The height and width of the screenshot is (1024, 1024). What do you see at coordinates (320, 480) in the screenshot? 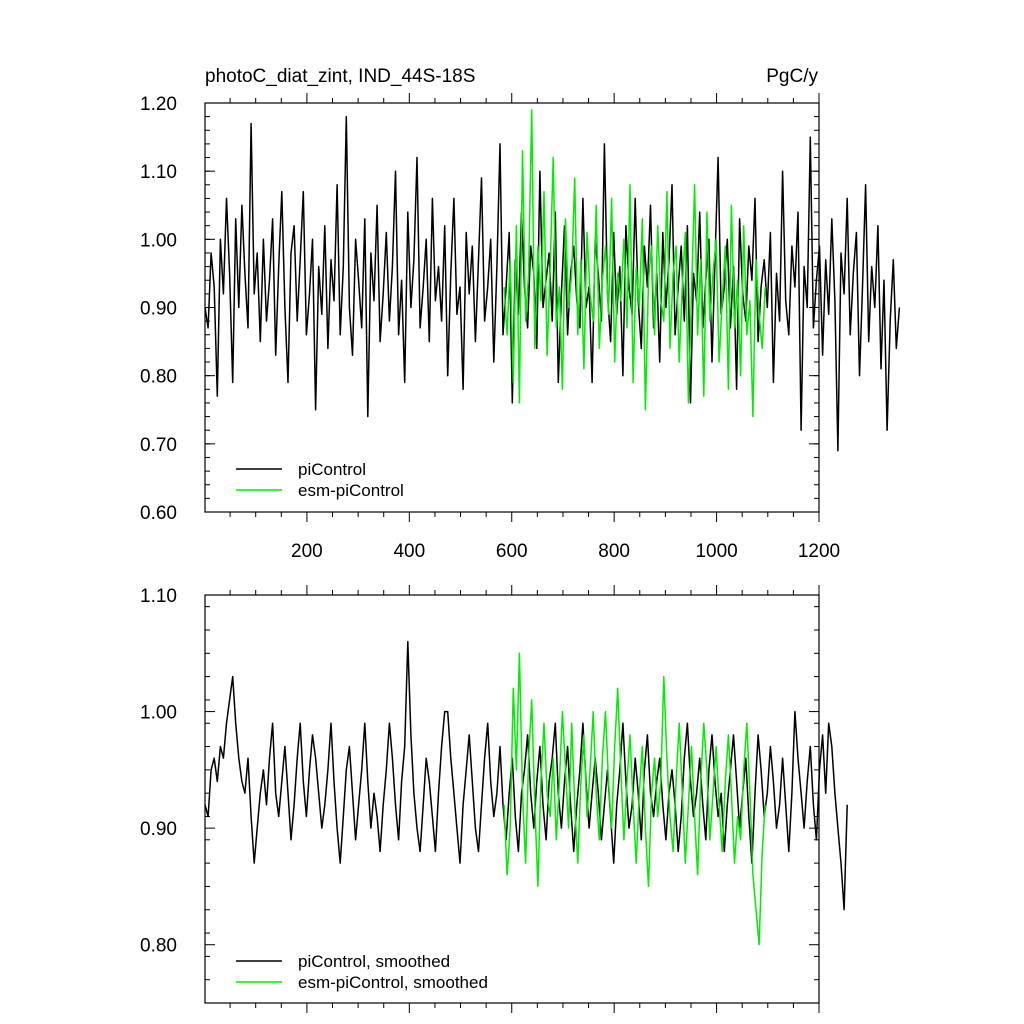
I see `top-legend: piControl esm-piControl` at bounding box center [320, 480].